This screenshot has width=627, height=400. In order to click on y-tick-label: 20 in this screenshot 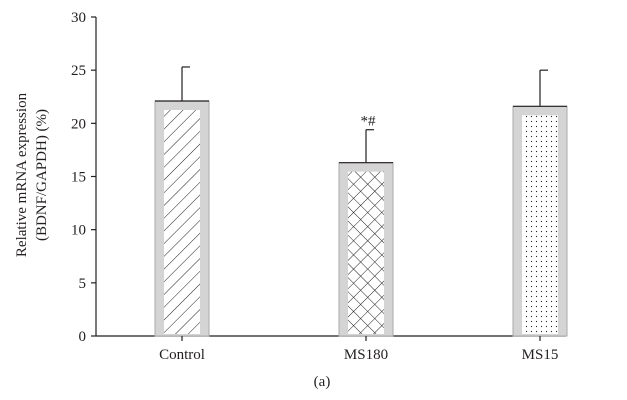, I will do `click(78, 124)`.